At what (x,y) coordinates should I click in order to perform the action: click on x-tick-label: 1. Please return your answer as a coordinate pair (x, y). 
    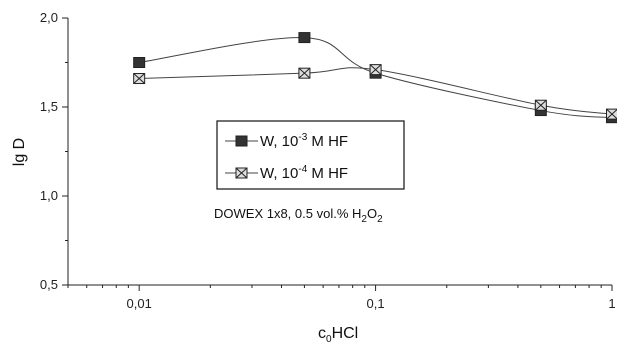
    Looking at the image, I should click on (611, 303).